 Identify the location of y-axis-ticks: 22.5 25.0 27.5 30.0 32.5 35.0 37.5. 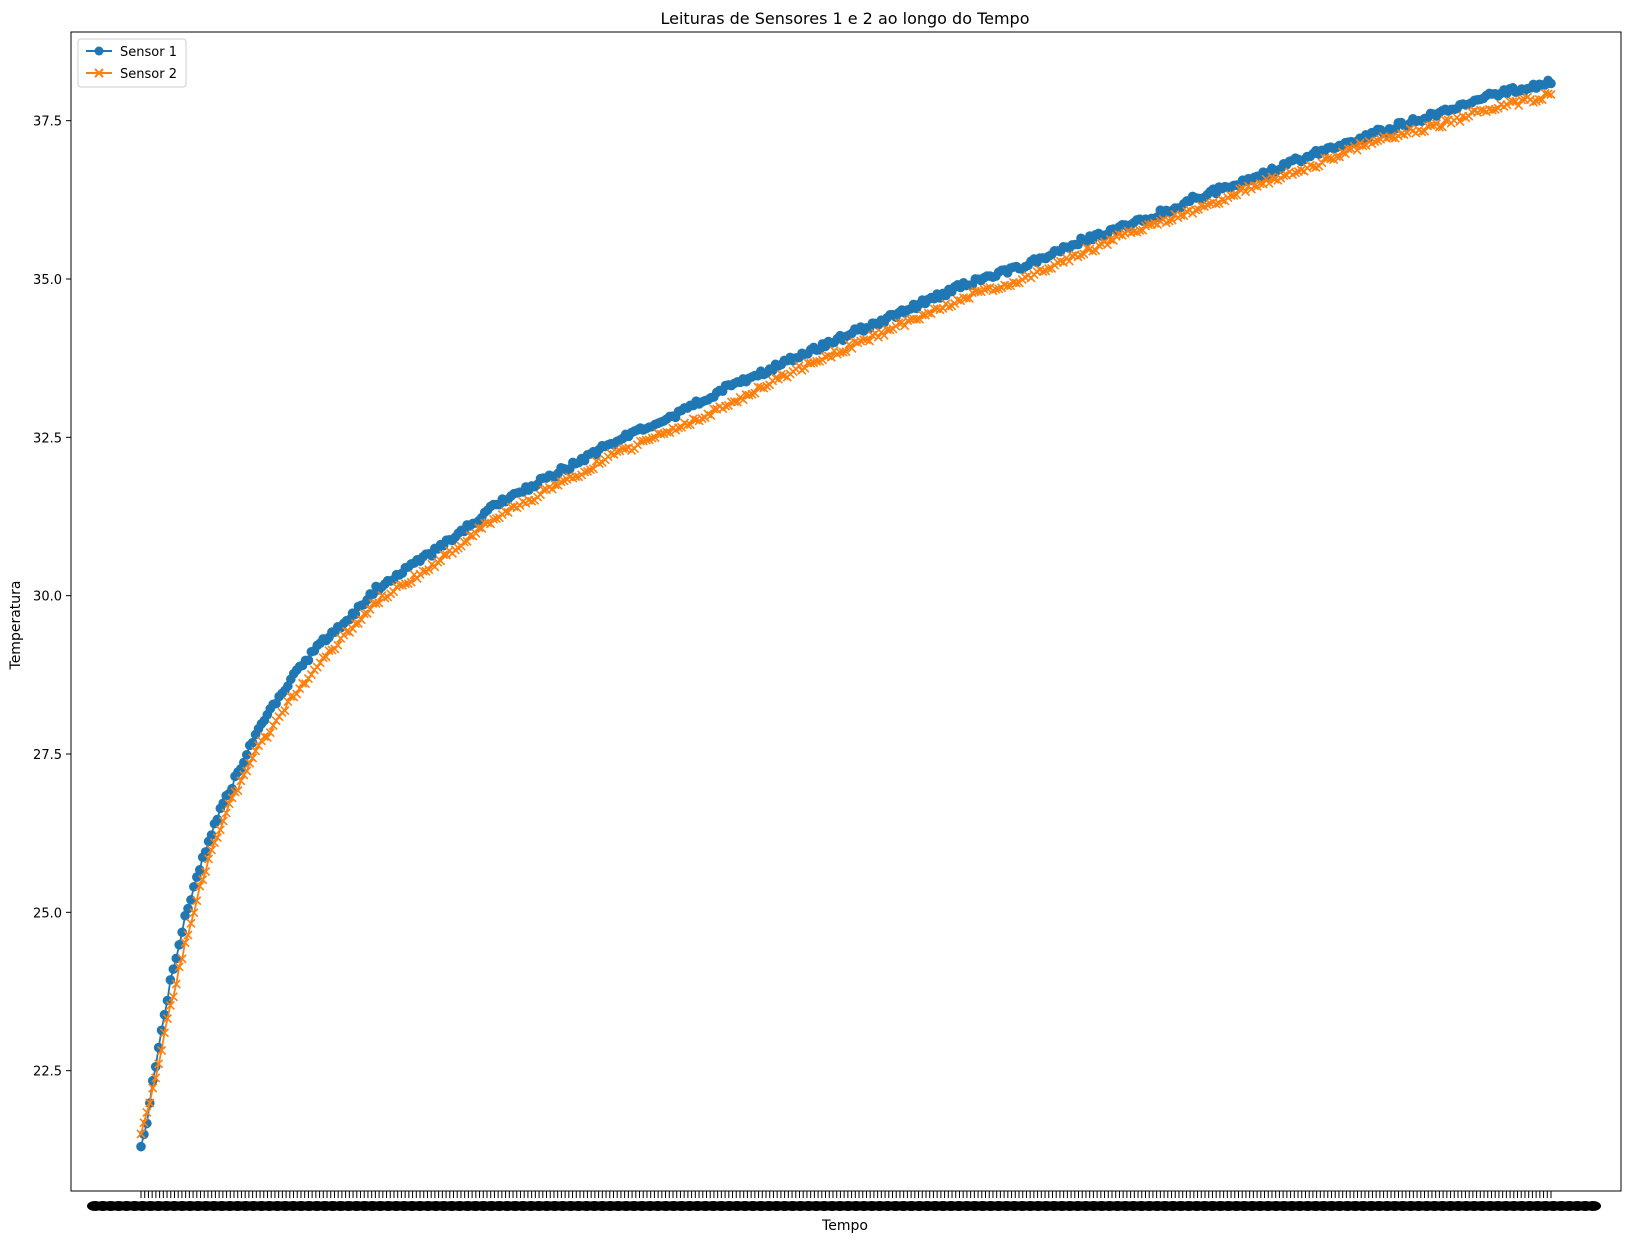
(52, 597).